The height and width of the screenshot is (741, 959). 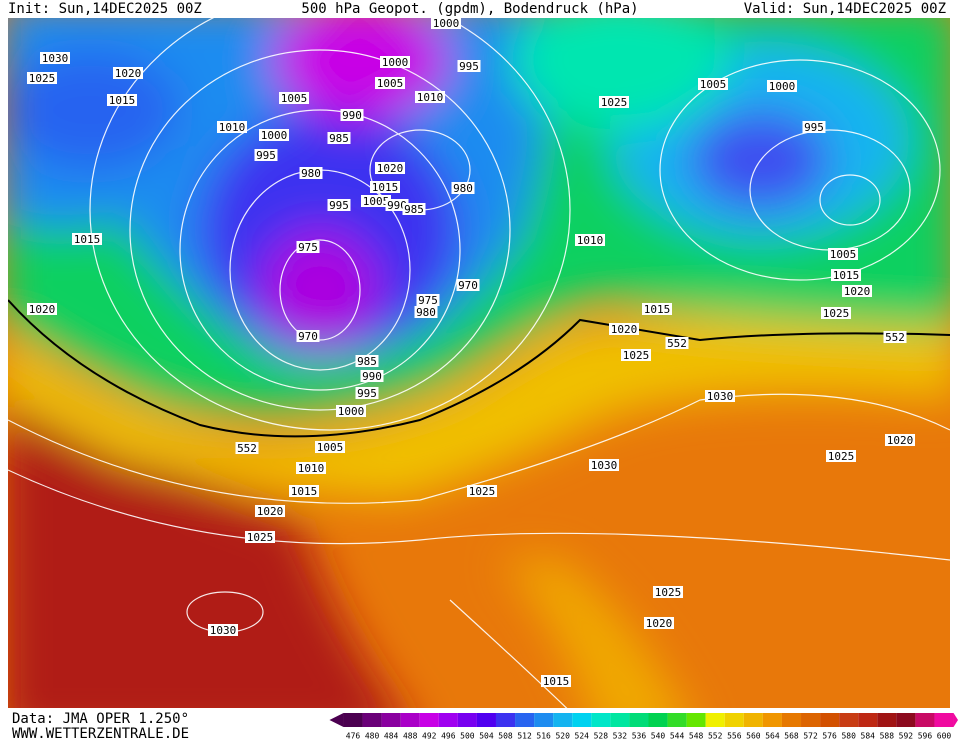 I want to click on data-source: Data: JMA OPER 1.250°, so click(x=100, y=719).